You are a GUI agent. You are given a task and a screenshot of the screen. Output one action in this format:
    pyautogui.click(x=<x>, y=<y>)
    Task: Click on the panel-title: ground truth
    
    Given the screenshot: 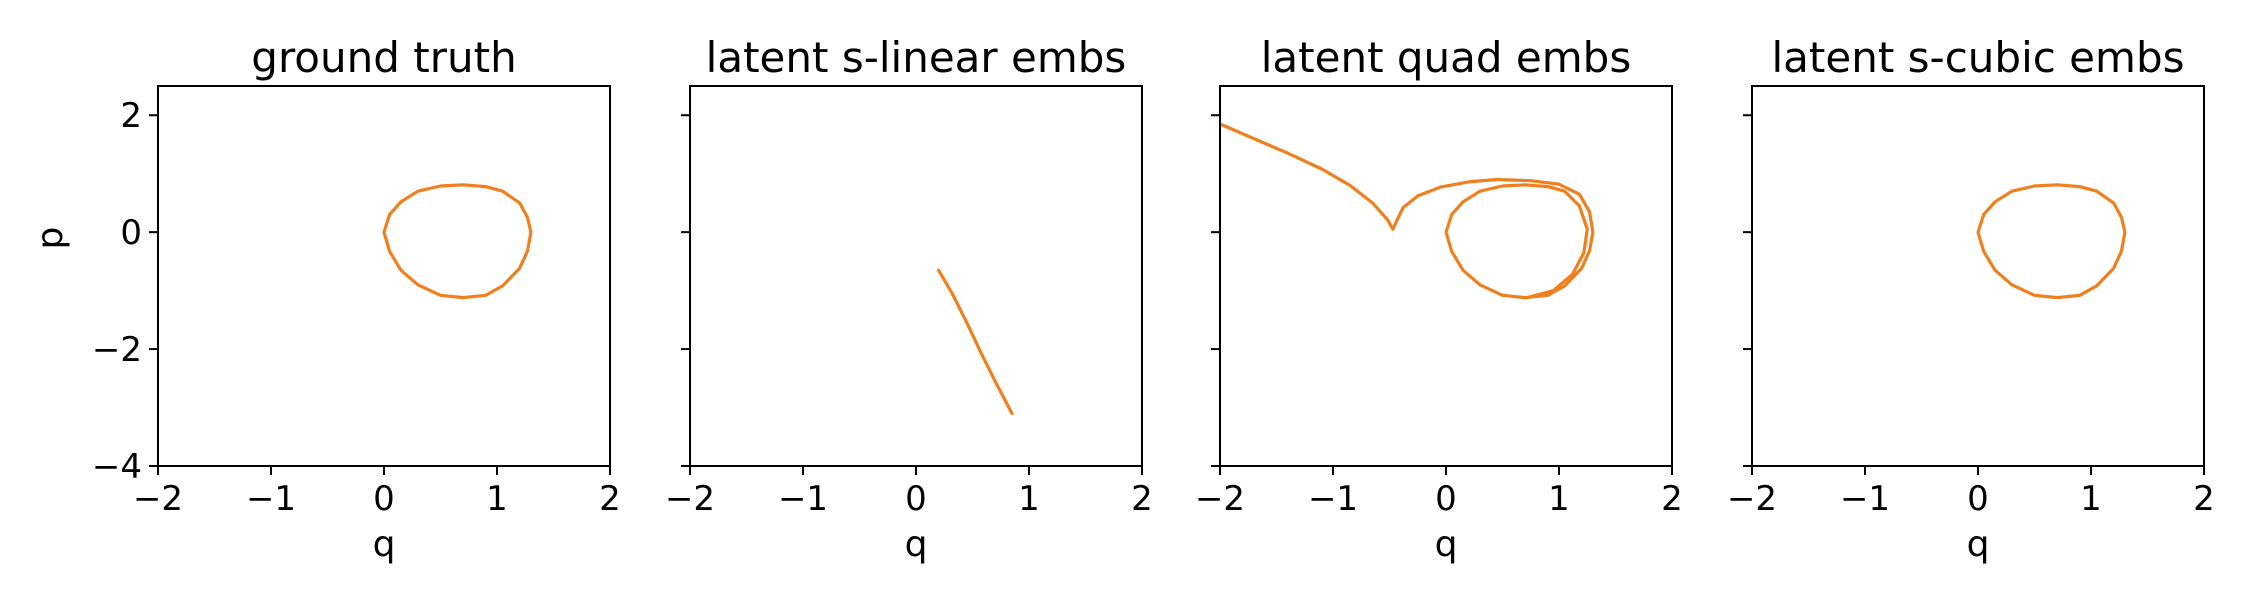 What is the action you would take?
    pyautogui.click(x=383, y=57)
    